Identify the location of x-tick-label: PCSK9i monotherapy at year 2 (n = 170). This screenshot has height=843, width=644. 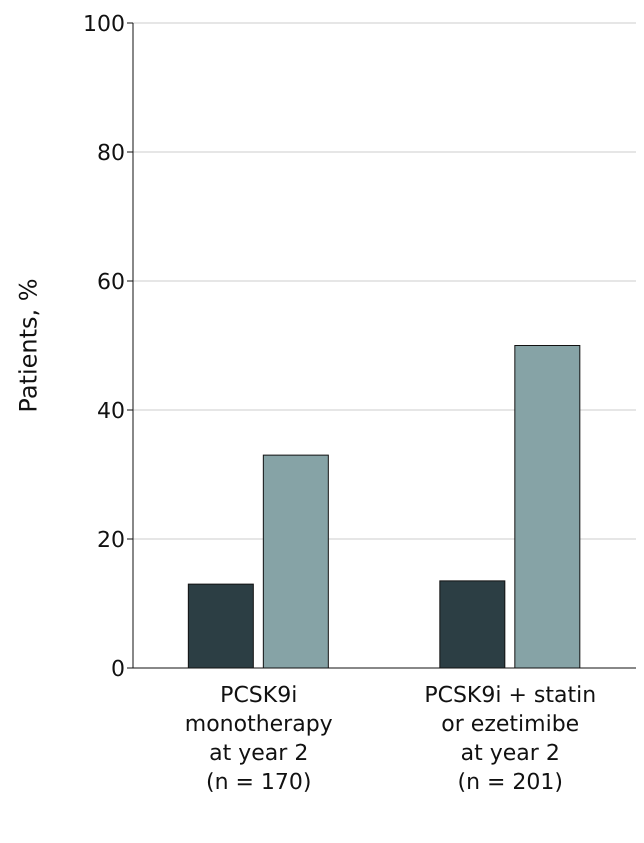
(258, 739).